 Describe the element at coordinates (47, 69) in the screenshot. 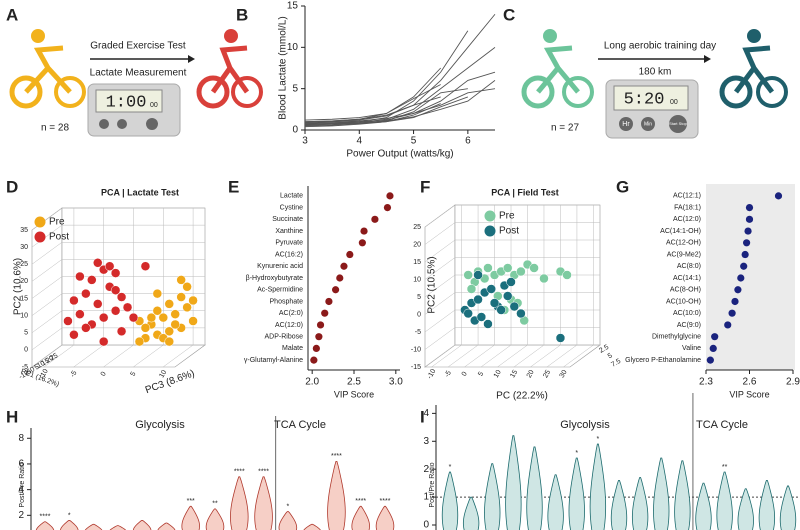

I see `cyclist-yellow` at that location.